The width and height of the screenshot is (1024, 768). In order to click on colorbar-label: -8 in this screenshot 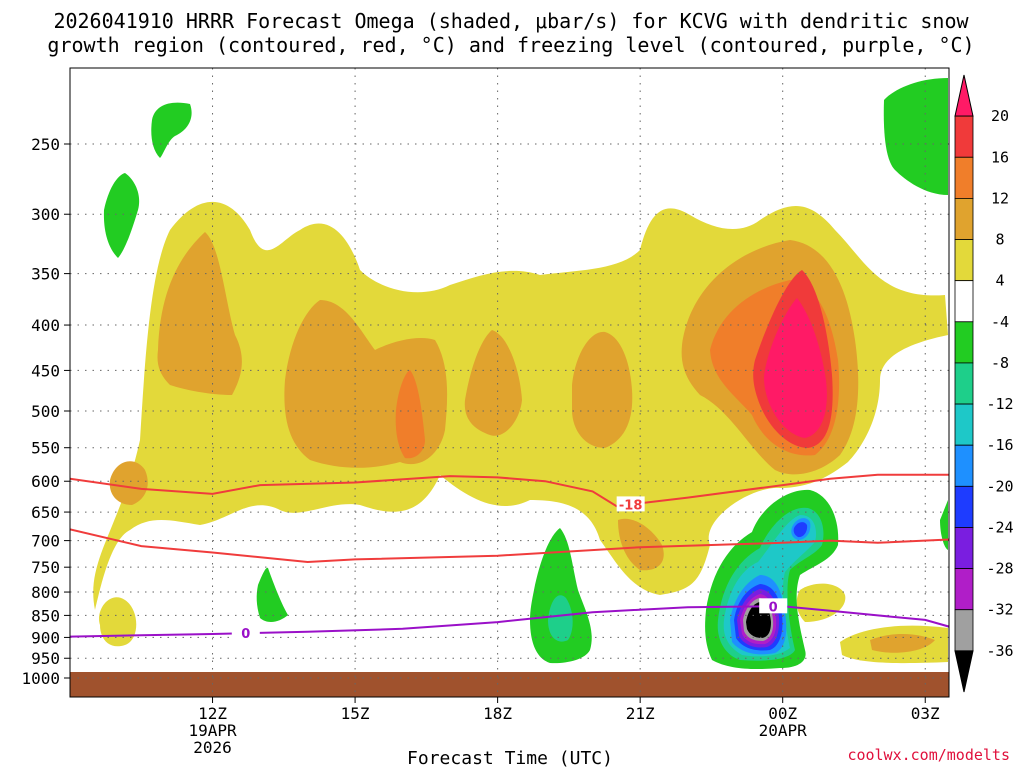, I will do `click(1000, 363)`.